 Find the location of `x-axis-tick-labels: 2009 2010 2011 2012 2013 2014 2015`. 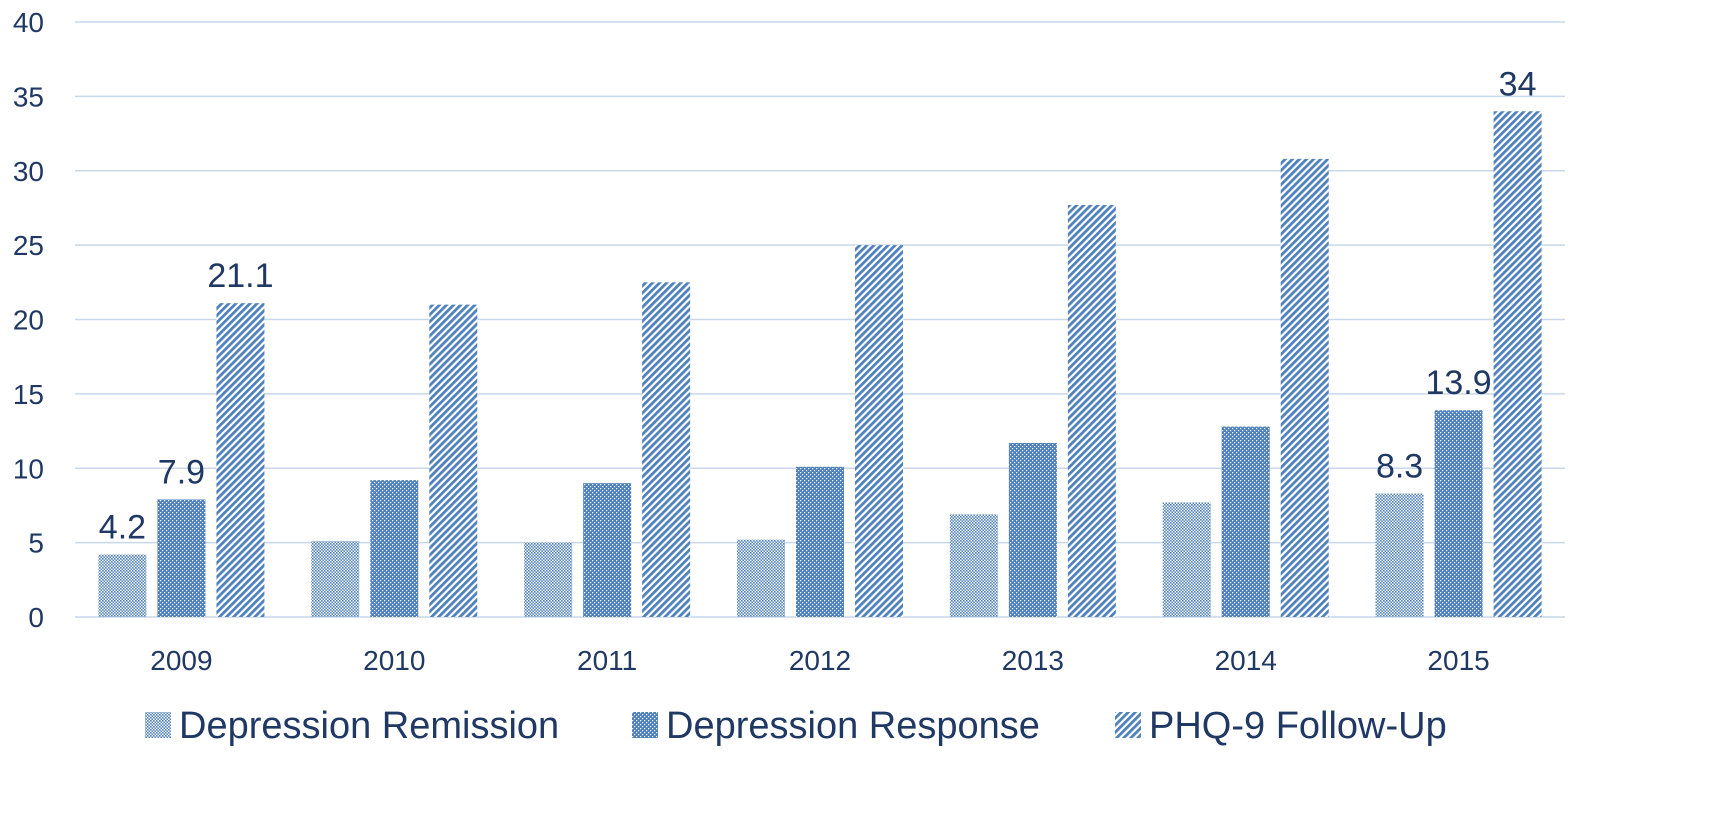

x-axis-tick-labels: 2009 2010 2011 2012 2013 2014 2015 is located at coordinates (819, 660).